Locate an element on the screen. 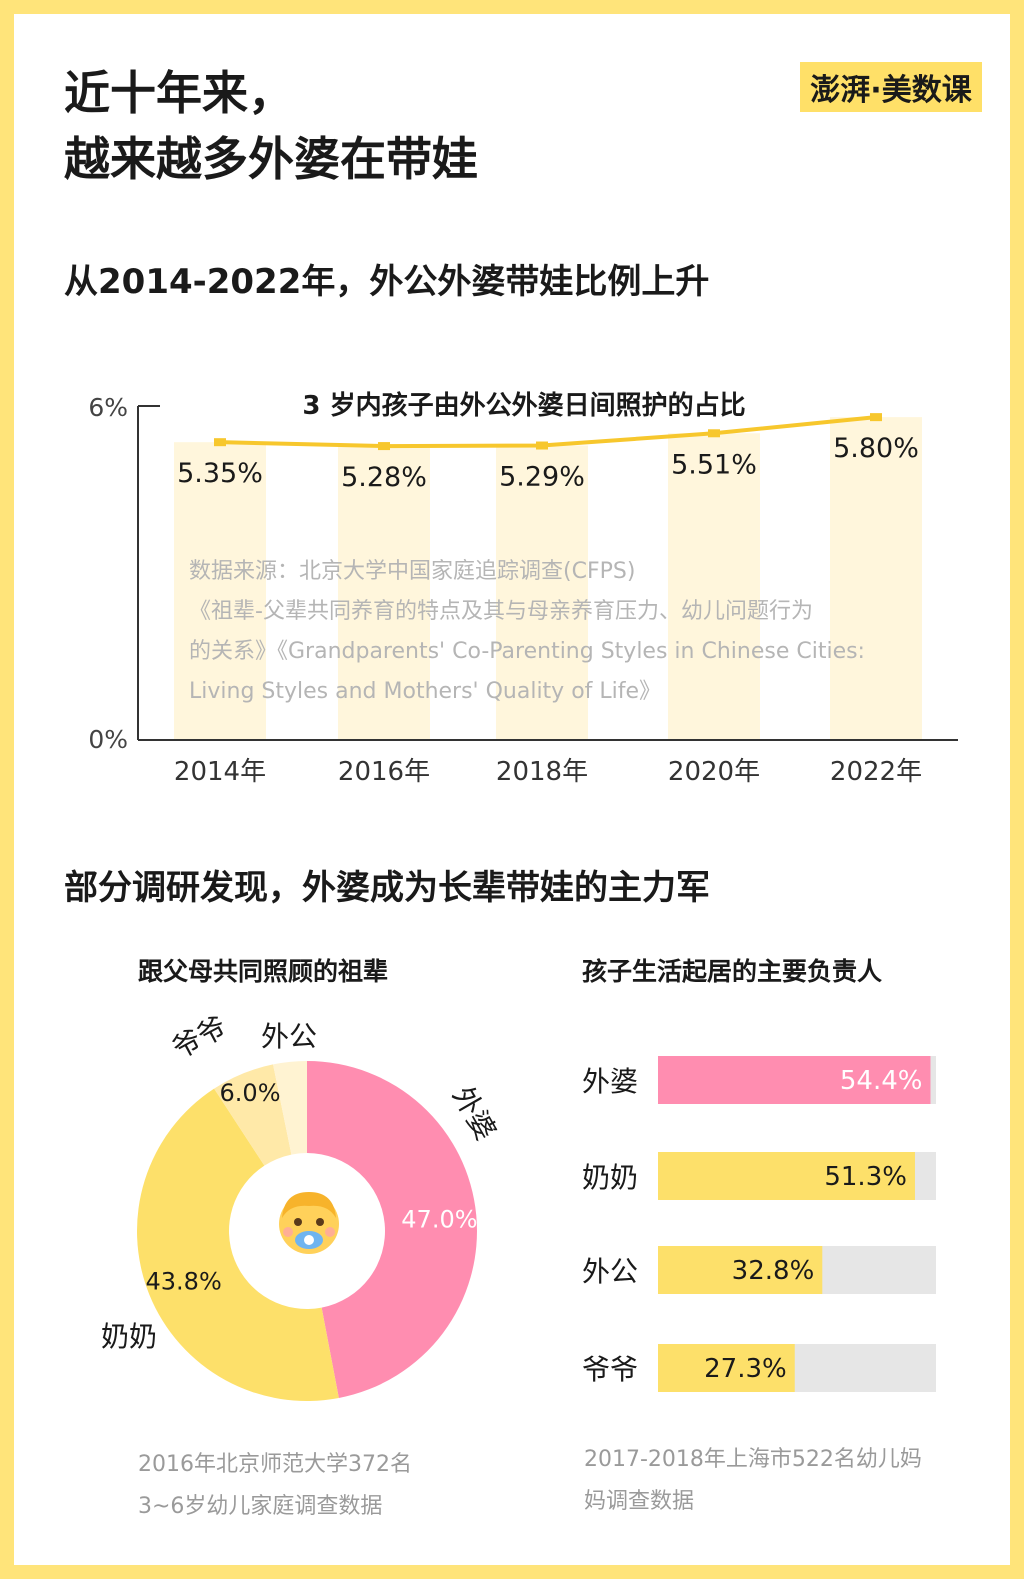 This screenshot has width=1024, height=1579. bar-value-label: 54.4% is located at coordinates (881, 1081).